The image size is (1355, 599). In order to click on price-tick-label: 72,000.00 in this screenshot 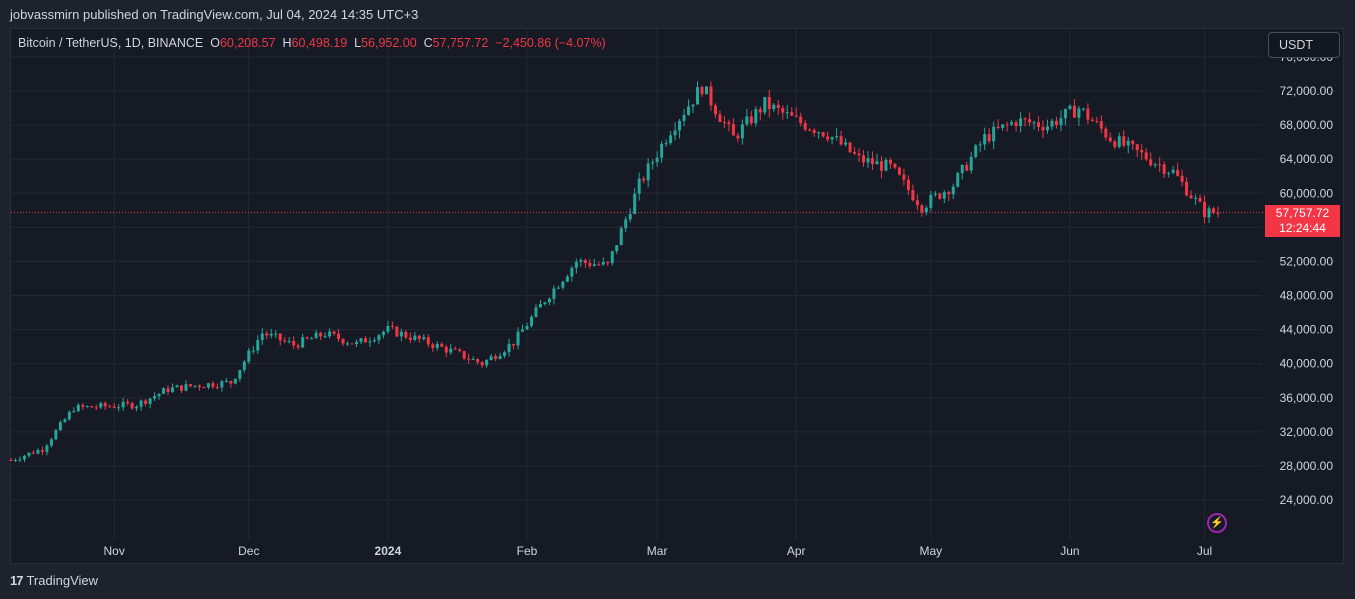, I will do `click(1307, 91)`.